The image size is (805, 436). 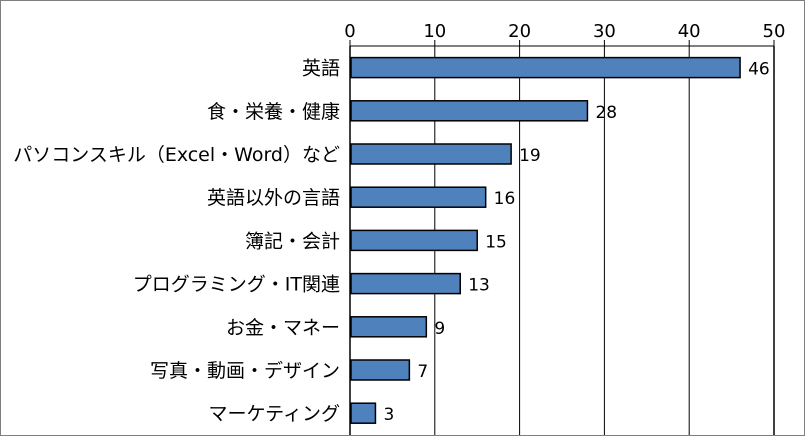 I want to click on category-label: パソコンスキル（Excel・Word）など, so click(x=176, y=155).